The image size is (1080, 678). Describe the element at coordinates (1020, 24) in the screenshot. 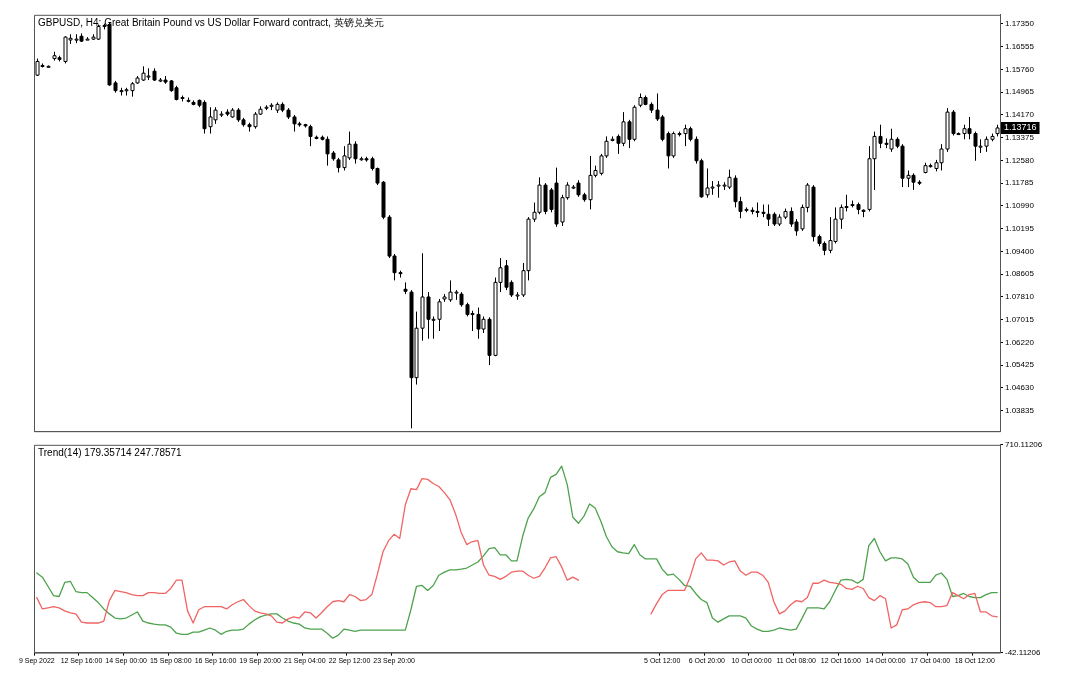

I see `y-tick-label: 1.17350` at that location.